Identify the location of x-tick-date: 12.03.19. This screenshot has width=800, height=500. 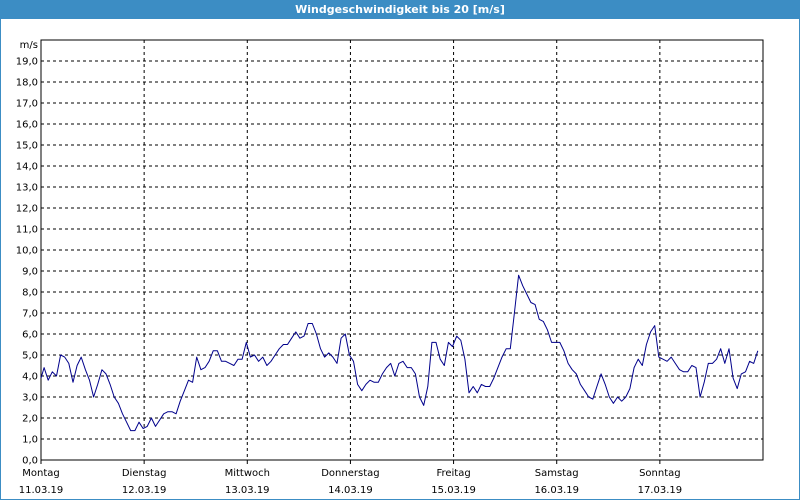
(144, 490).